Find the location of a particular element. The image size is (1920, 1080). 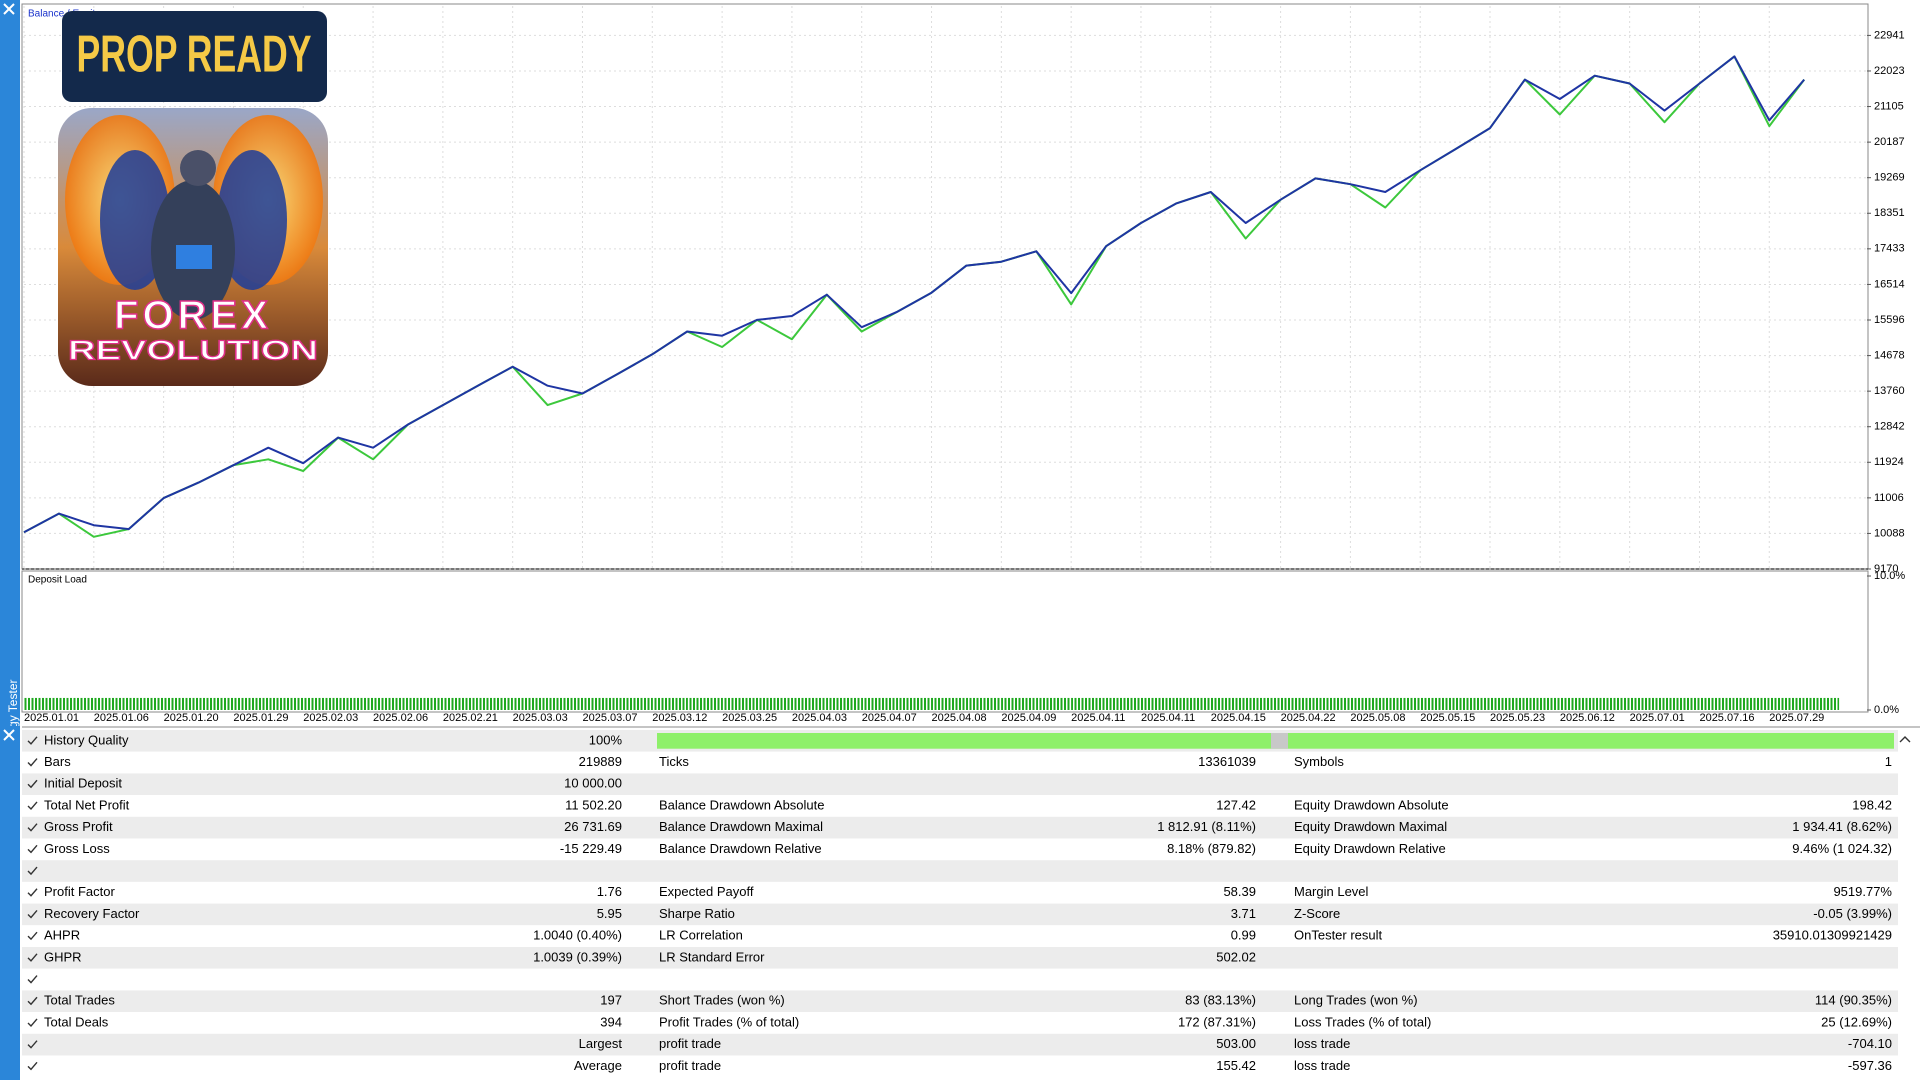

table-cell: Balance Drawdown Absolute is located at coordinates (742, 804).